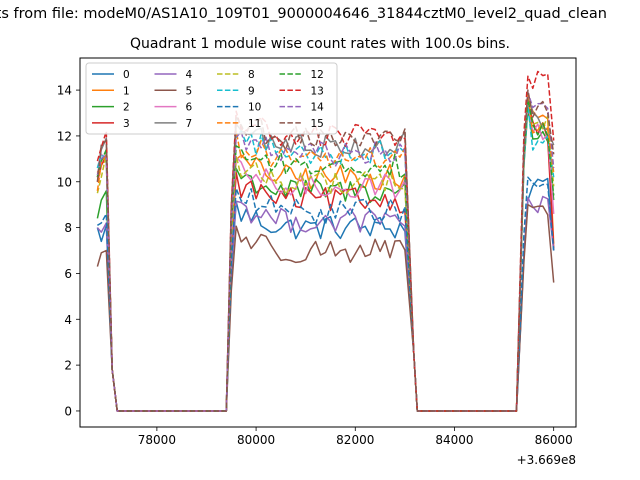 This screenshot has height=480, width=640. I want to click on x-tick-label: 84000, so click(454, 440).